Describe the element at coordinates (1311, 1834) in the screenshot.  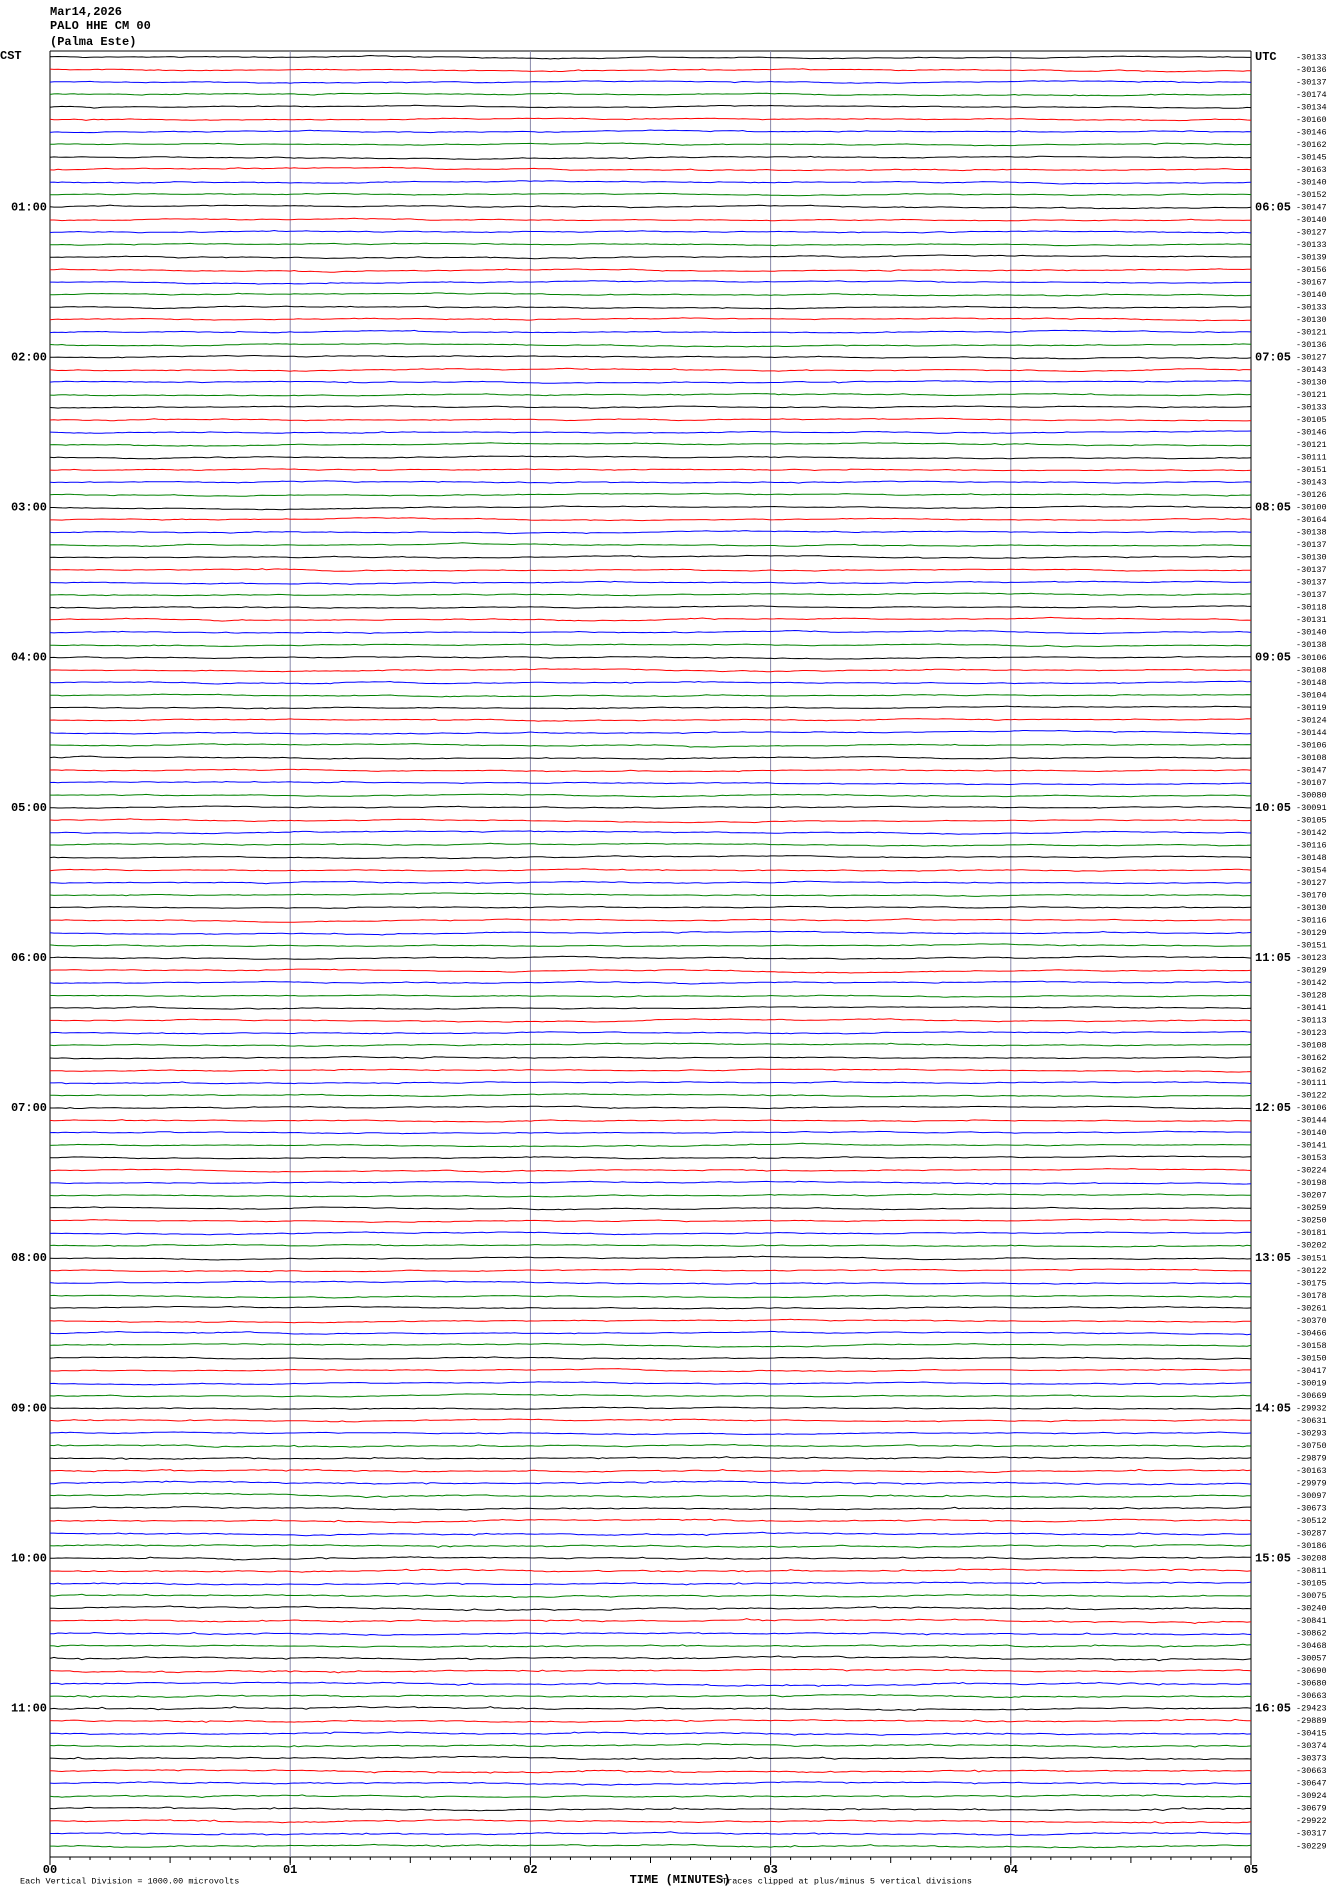
I see `trace-offset-label: -30317` at that location.